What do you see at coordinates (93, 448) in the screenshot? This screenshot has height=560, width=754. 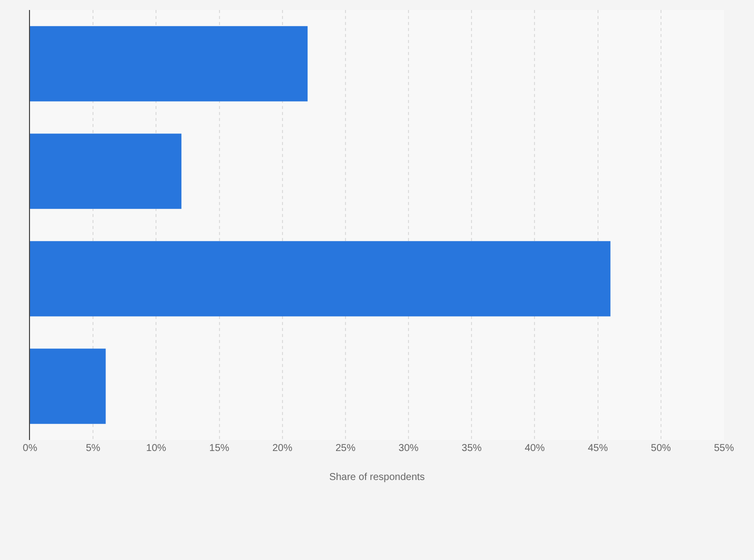 I see `x-tick-label: 5%` at bounding box center [93, 448].